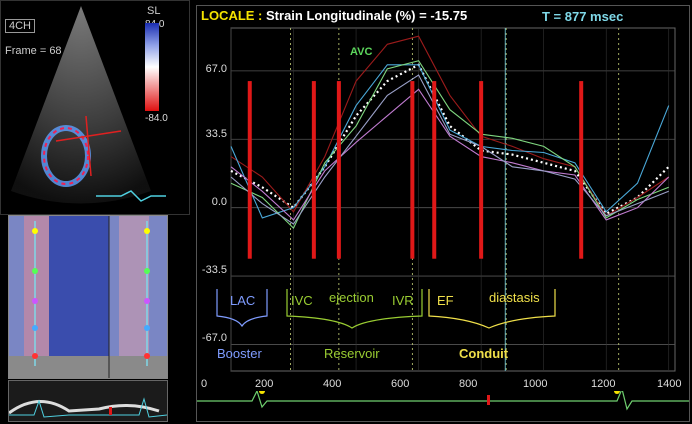 This screenshot has width=692, height=424. What do you see at coordinates (156, 118) in the screenshot?
I see `colorbar-min: -84.0` at bounding box center [156, 118].